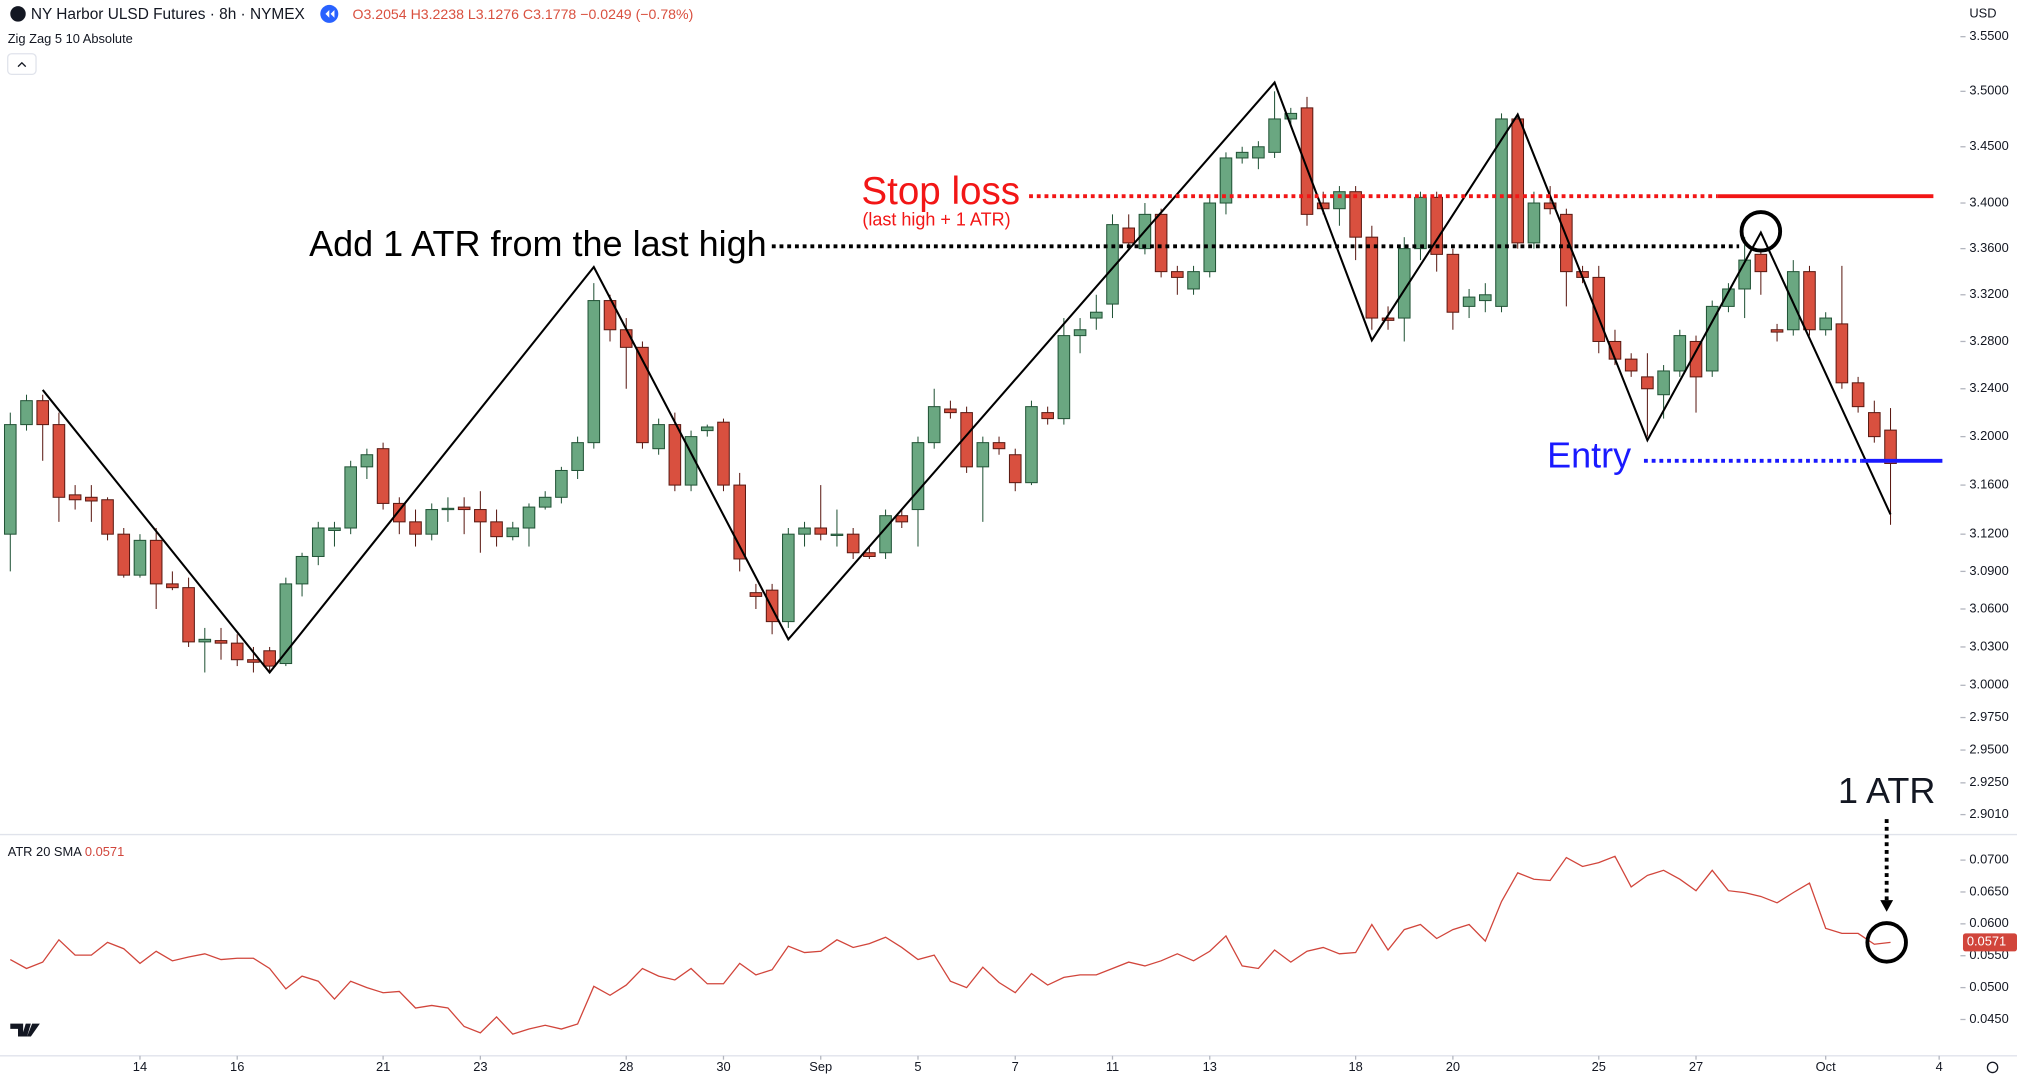 Image resolution: width=2017 pixels, height=1080 pixels. I want to click on x-tick-label: Oct, so click(1826, 1066).